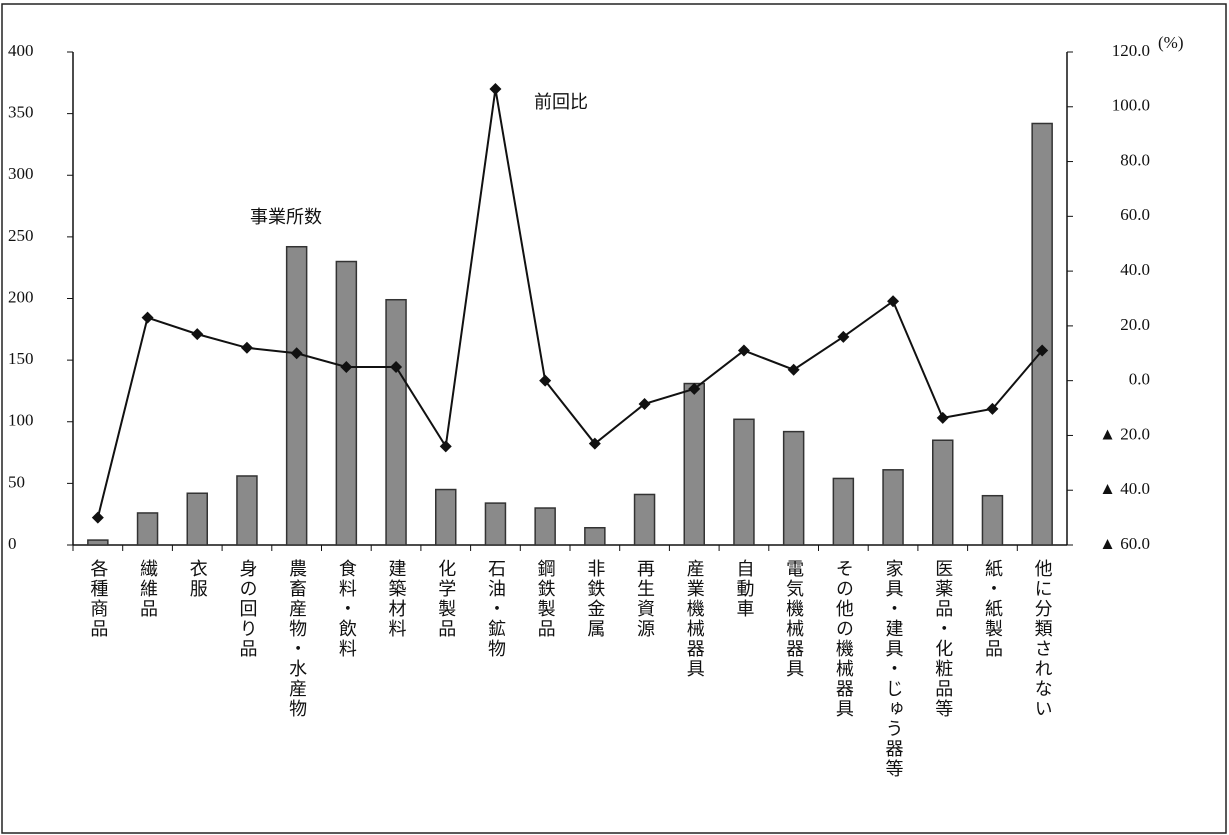 This screenshot has width=1229, height=835. Describe the element at coordinates (97, 599) in the screenshot. I see `x-tick-label: 各種商品` at that location.